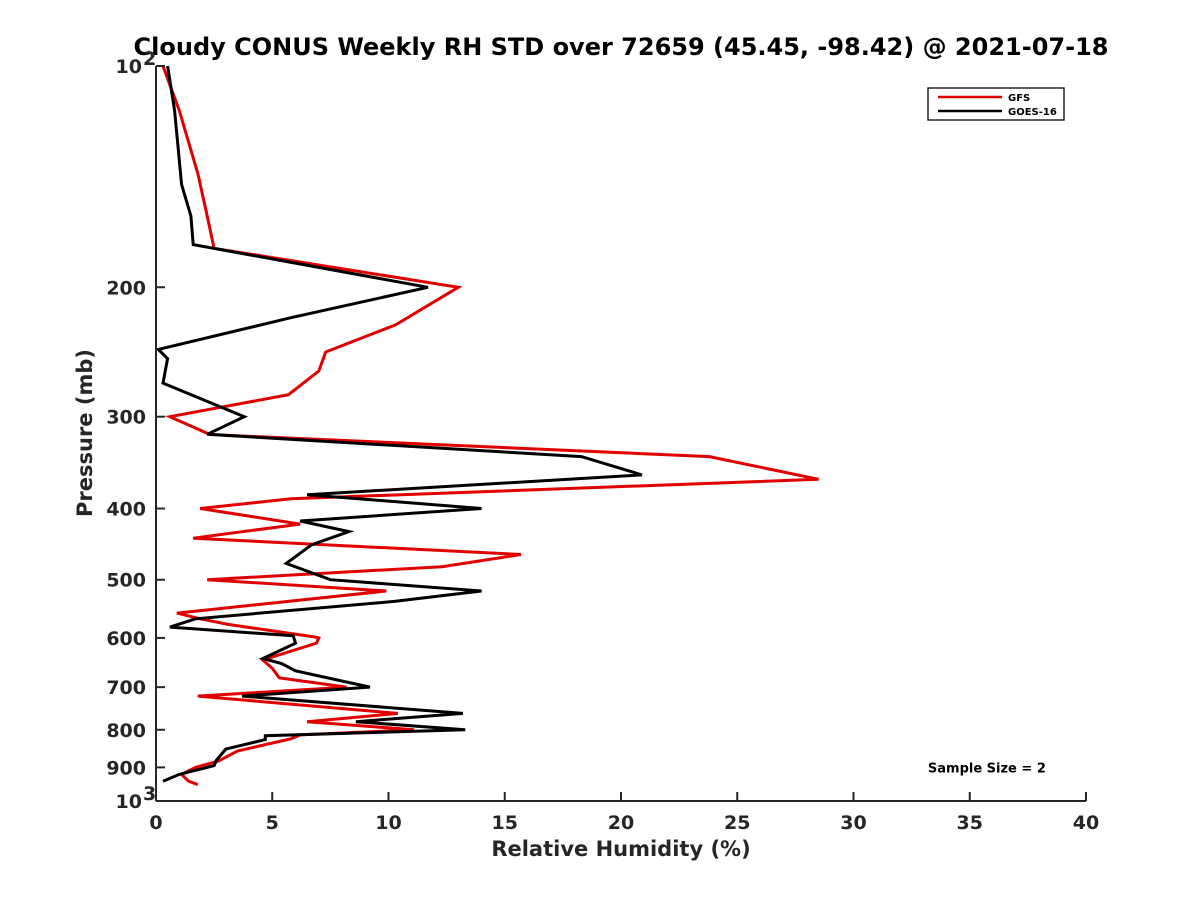  Describe the element at coordinates (126, 581) in the screenshot. I see `y-tick-label: 500` at that location.